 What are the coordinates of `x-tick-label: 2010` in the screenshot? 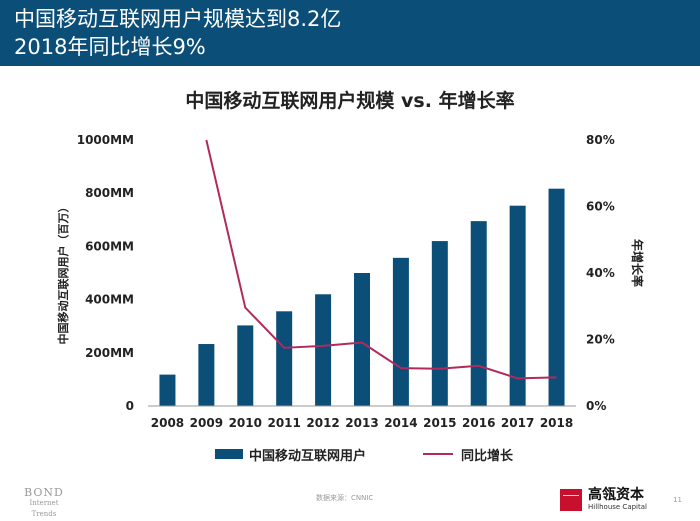 It's located at (245, 423).